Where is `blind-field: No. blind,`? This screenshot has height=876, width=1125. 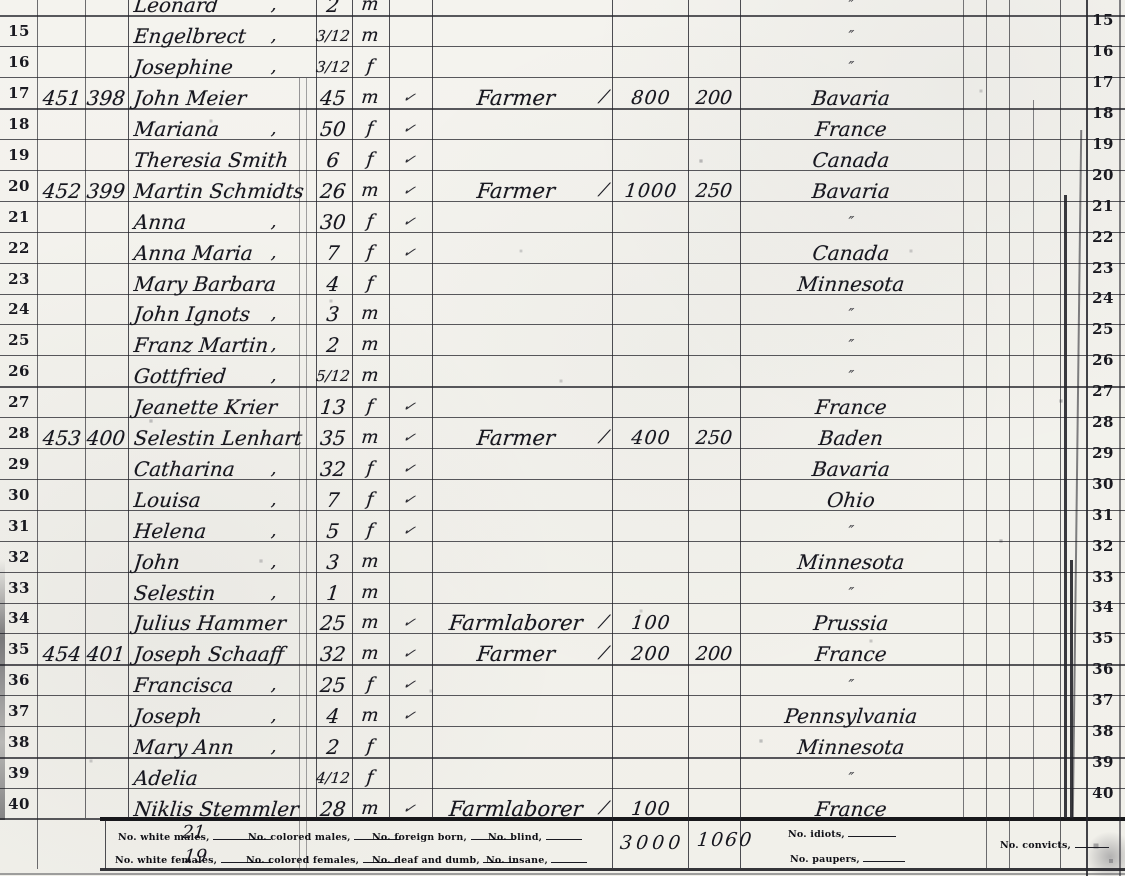
blind-field: No. blind, is located at coordinates (535, 837).